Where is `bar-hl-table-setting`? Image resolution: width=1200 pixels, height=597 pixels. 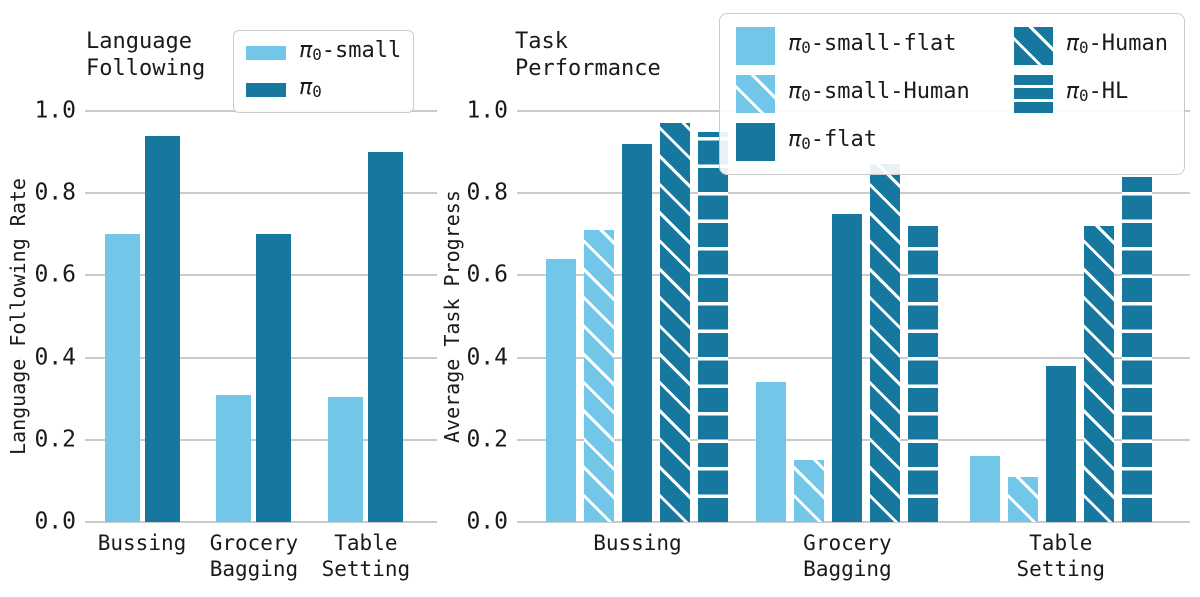 bar-hl-table-setting is located at coordinates (1136, 349).